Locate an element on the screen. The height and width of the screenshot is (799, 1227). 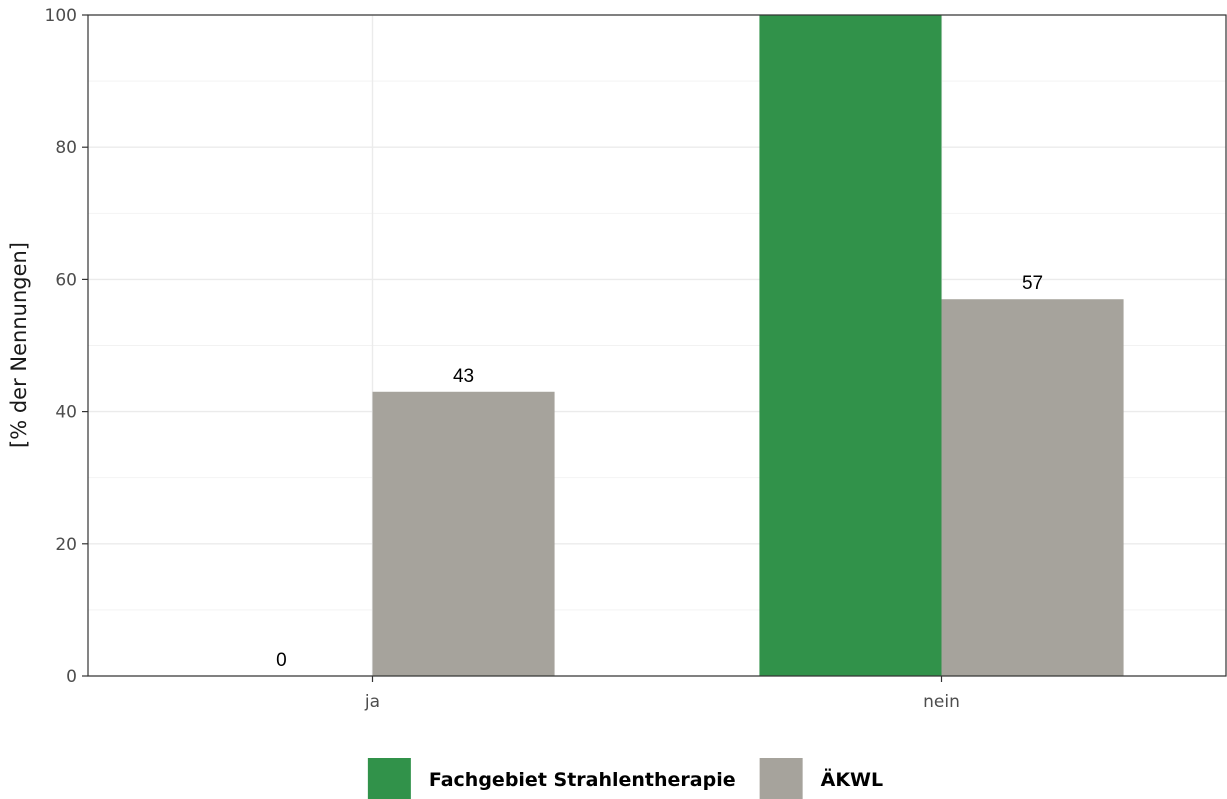
x-tick-label: nein is located at coordinates (941, 702).